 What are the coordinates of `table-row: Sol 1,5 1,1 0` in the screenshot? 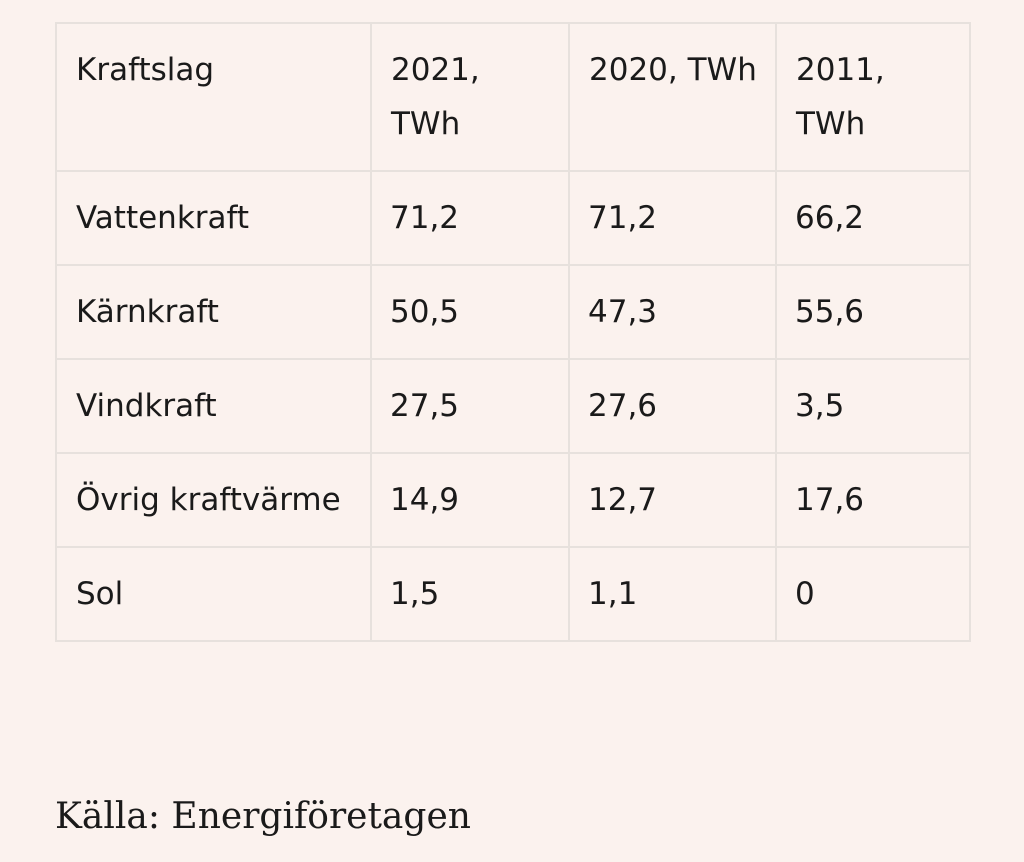 It's located at (513, 594).